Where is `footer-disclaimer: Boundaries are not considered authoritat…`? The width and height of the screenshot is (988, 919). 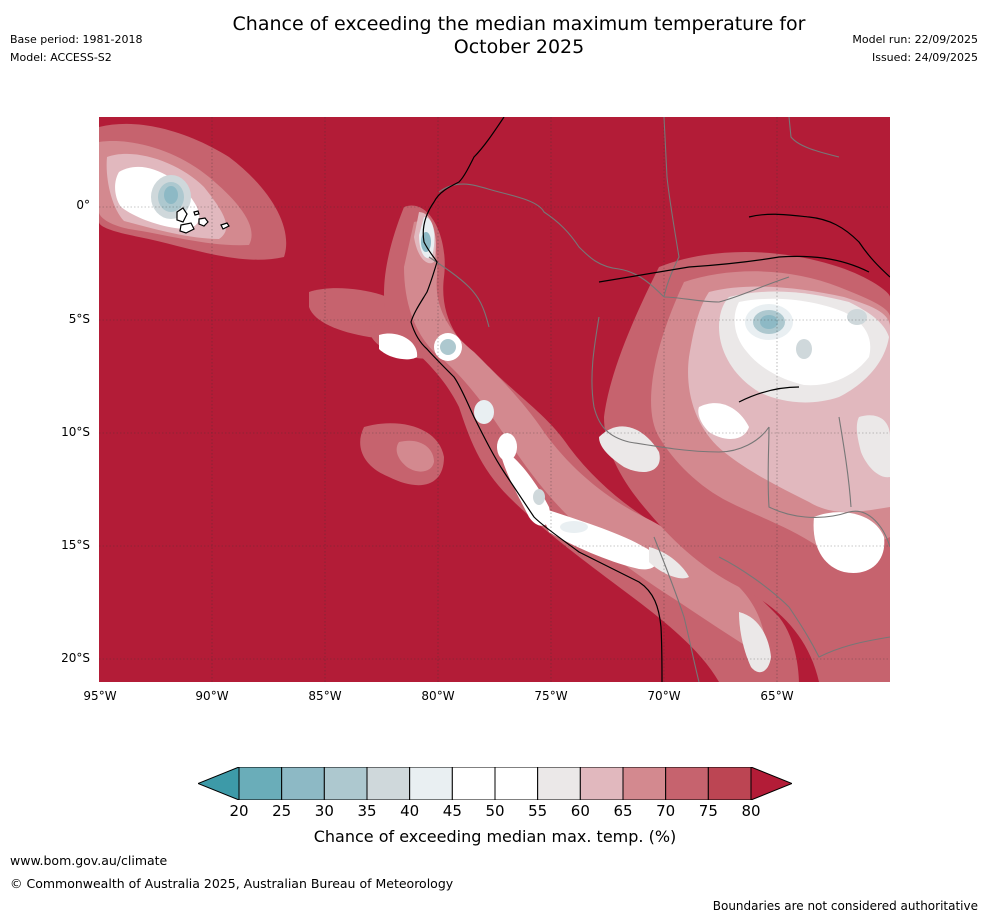
footer-disclaimer: Boundaries are not considered authoritat… is located at coordinates (845, 906).